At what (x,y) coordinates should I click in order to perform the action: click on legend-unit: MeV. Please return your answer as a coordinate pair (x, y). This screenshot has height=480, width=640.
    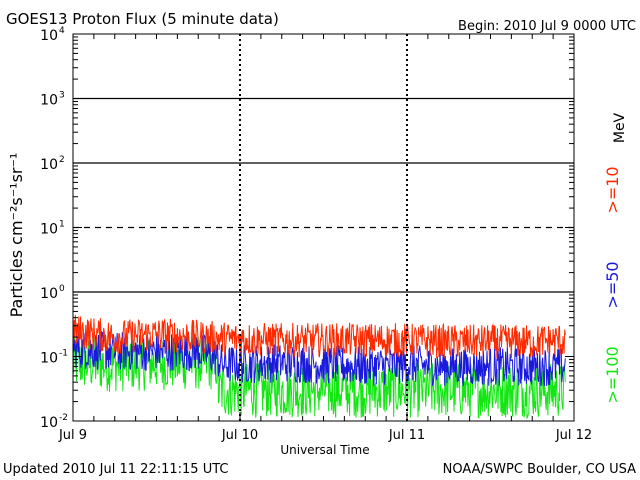
    Looking at the image, I should click on (620, 127).